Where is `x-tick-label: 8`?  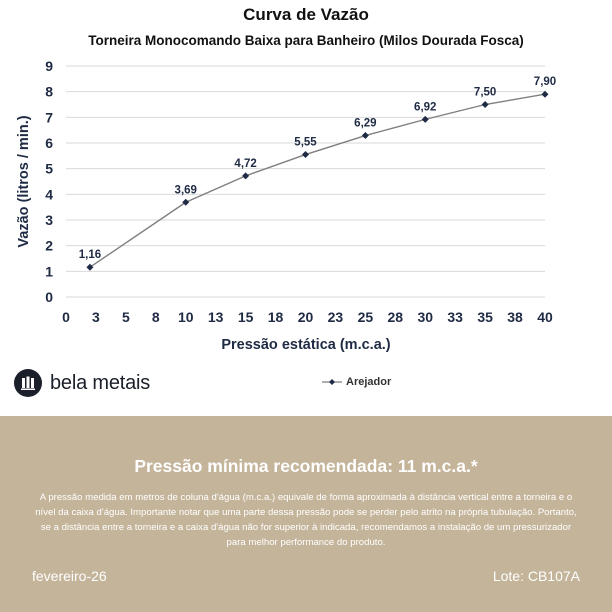 x-tick-label: 8 is located at coordinates (156, 317).